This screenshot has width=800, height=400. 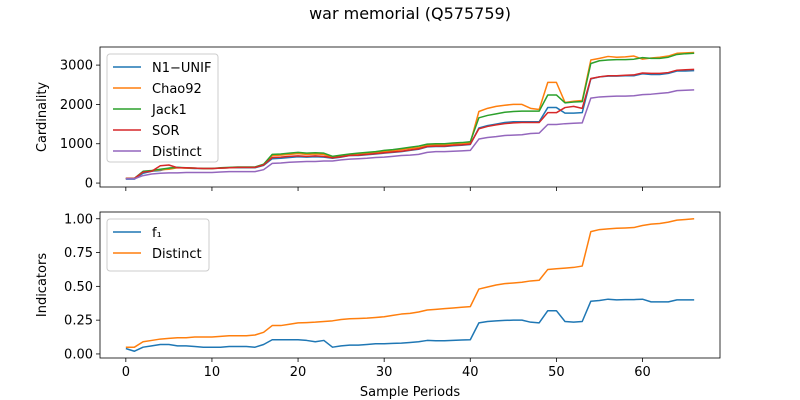 What do you see at coordinates (166, 131) in the screenshot?
I see `legend-label-0-3: SOR` at bounding box center [166, 131].